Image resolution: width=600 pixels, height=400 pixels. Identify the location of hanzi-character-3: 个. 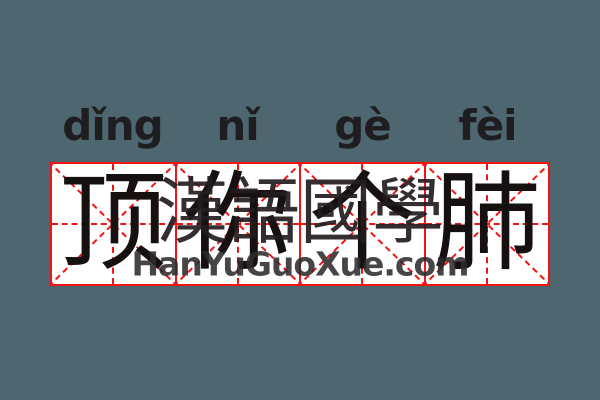
(362, 224).